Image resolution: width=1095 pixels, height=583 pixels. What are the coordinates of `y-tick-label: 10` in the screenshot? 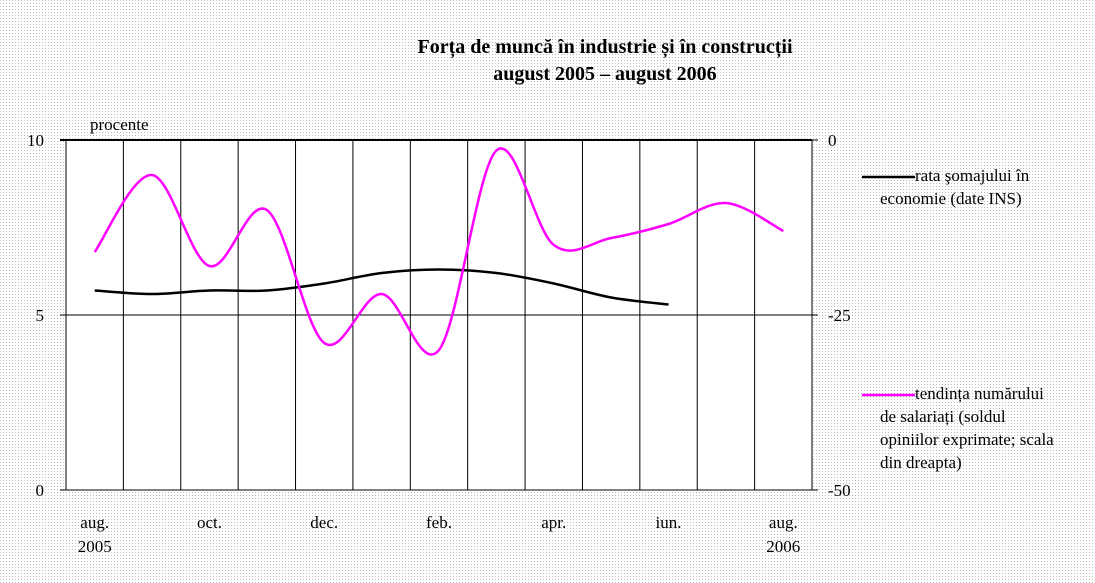 It's located at (35, 140).